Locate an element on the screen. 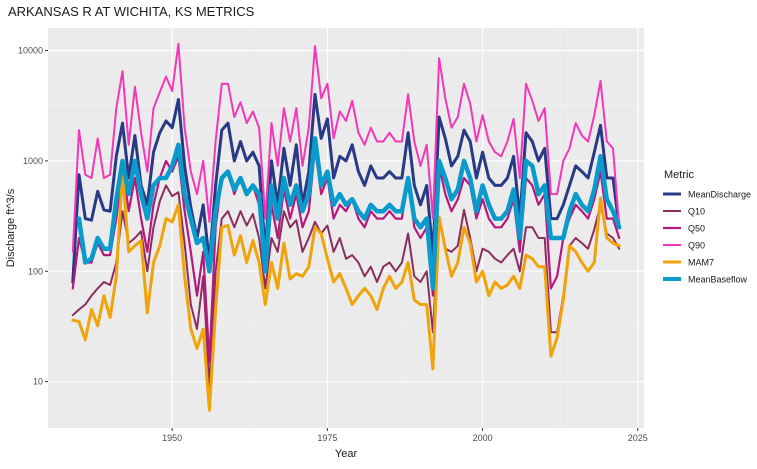 The height and width of the screenshot is (469, 757). y-tick-label: 1000 is located at coordinates (33, 161).